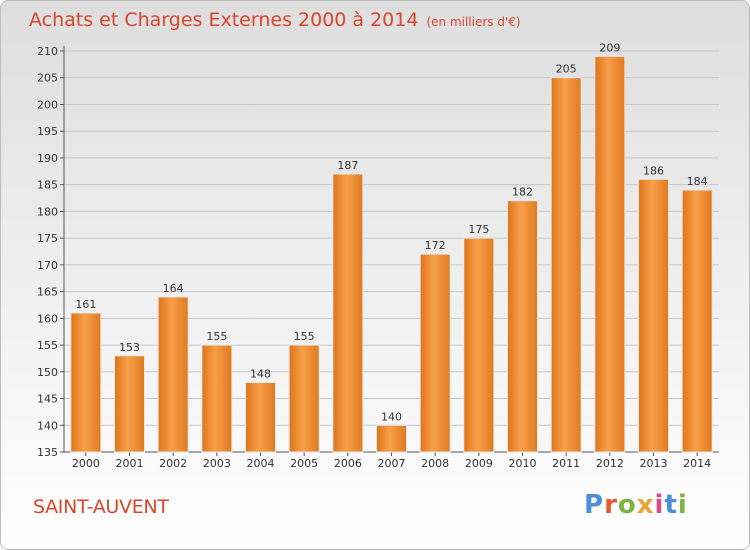 Image resolution: width=750 pixels, height=550 pixels. Describe the element at coordinates (101, 507) in the screenshot. I see `commune-name: SAINT-AUVENT` at that location.